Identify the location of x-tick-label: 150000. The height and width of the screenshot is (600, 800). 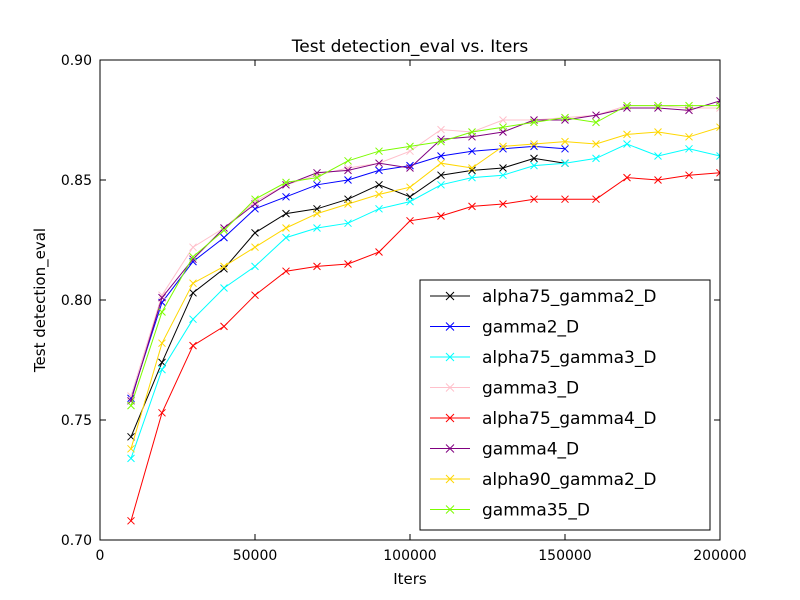
(564, 556).